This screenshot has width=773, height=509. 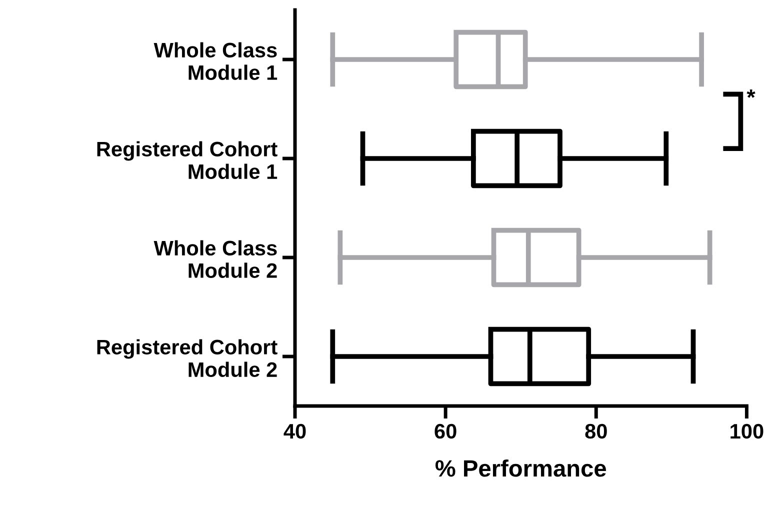 What do you see at coordinates (216, 61) in the screenshot?
I see `y-tick-label: Whole Class Module 1` at bounding box center [216, 61].